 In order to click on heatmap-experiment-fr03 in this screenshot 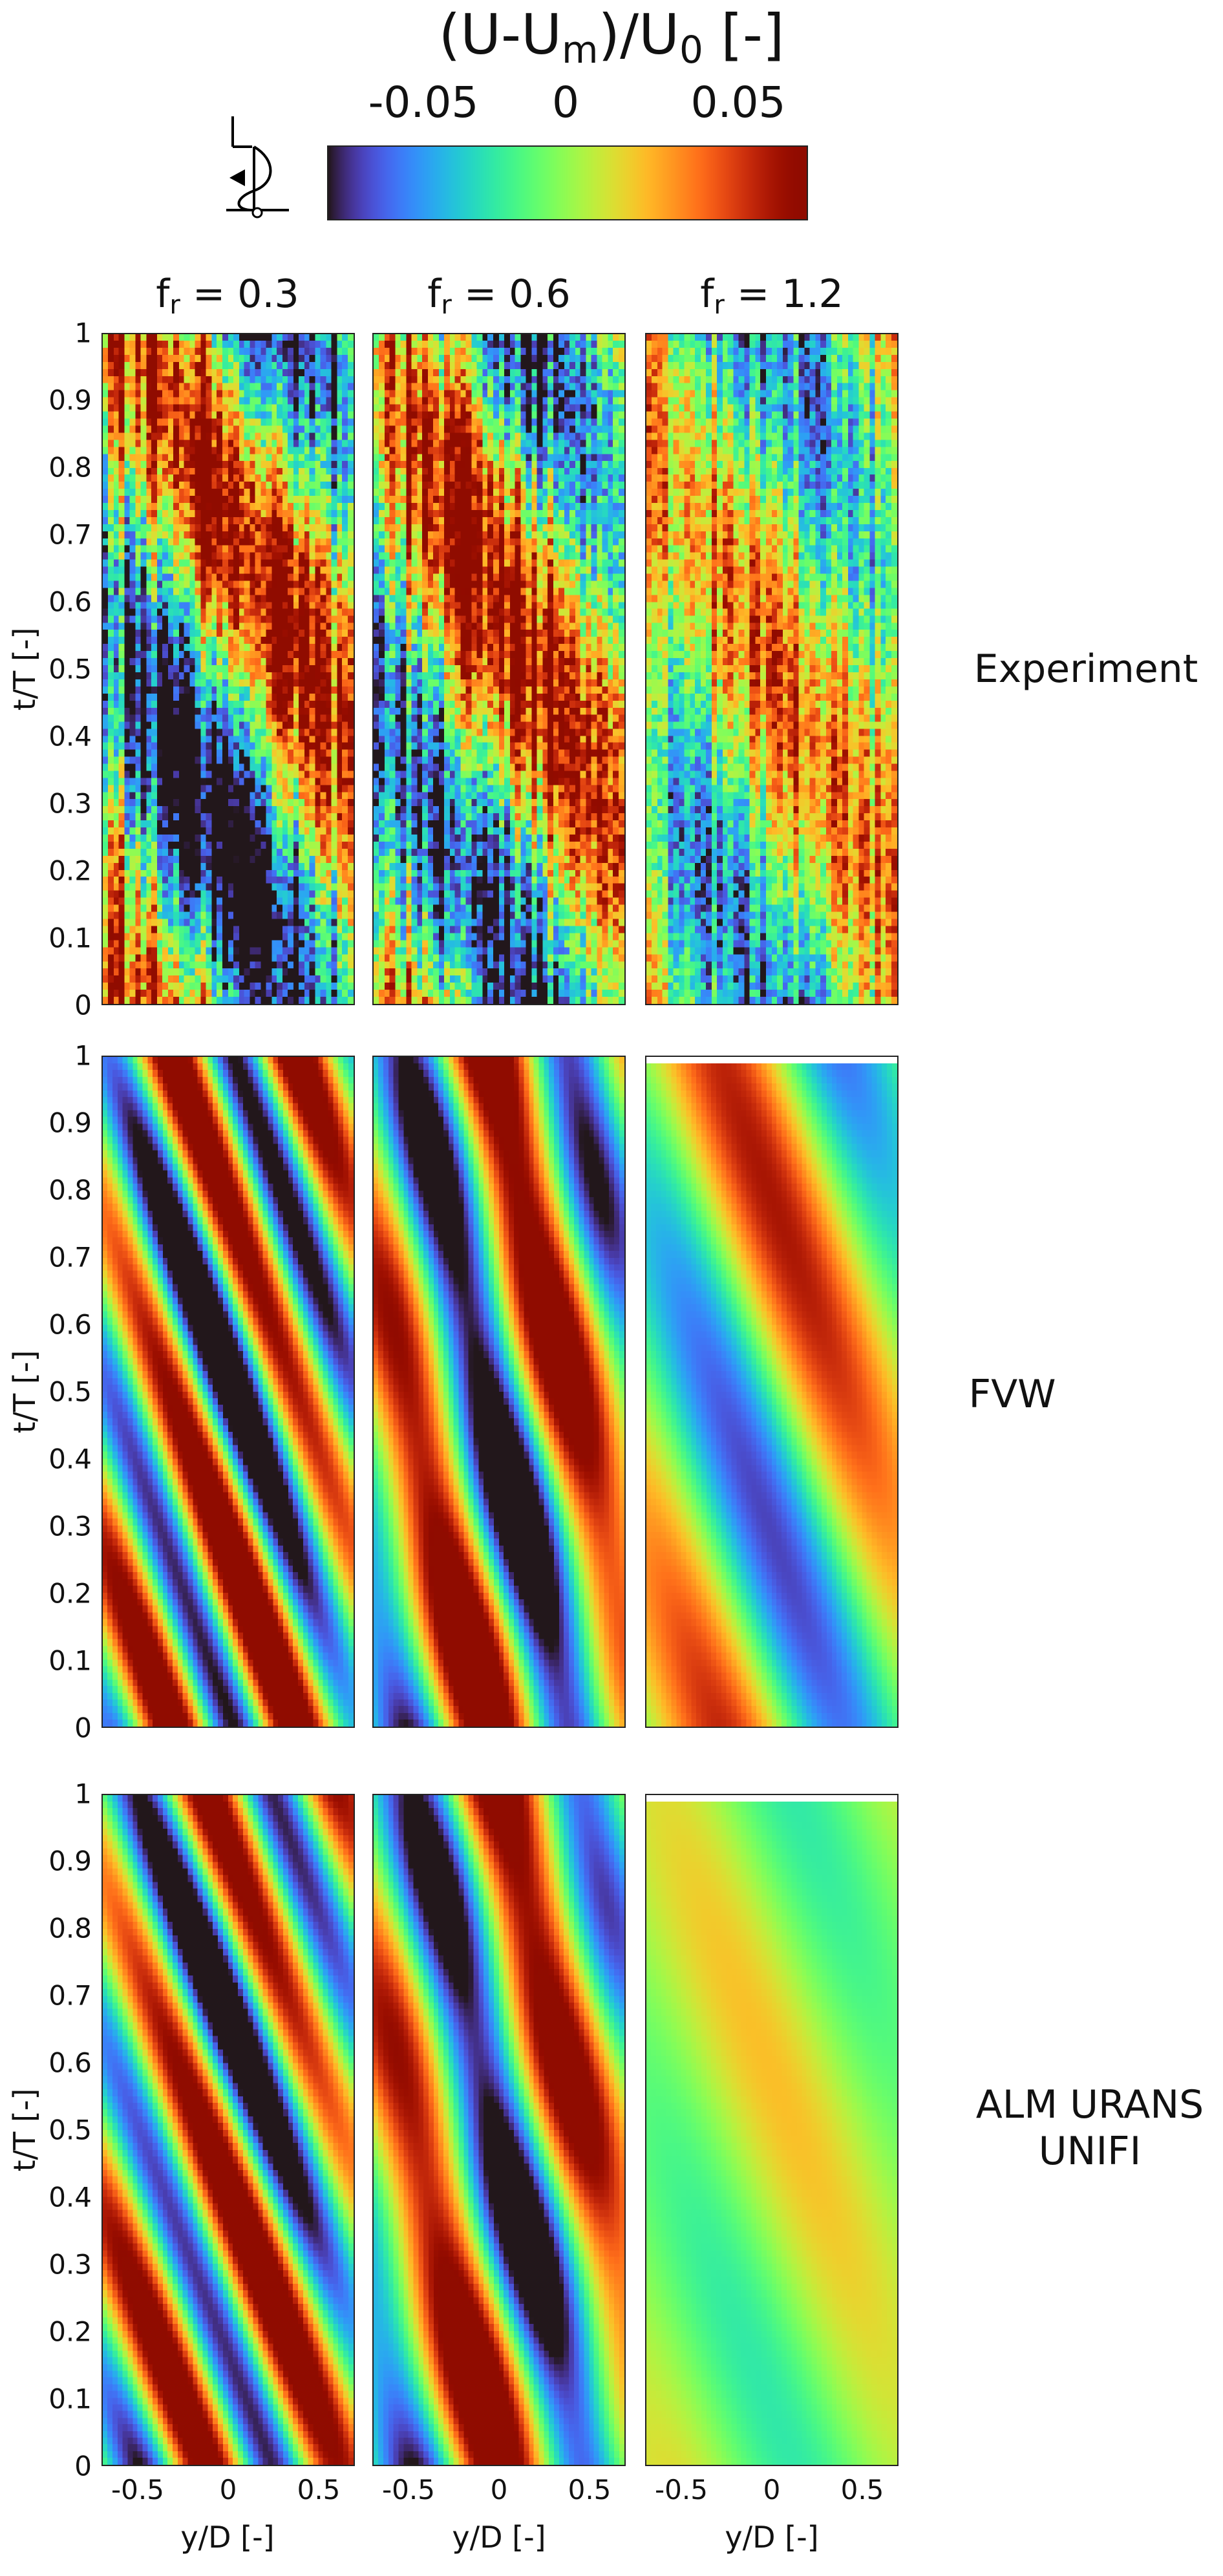, I will do `click(228, 669)`.